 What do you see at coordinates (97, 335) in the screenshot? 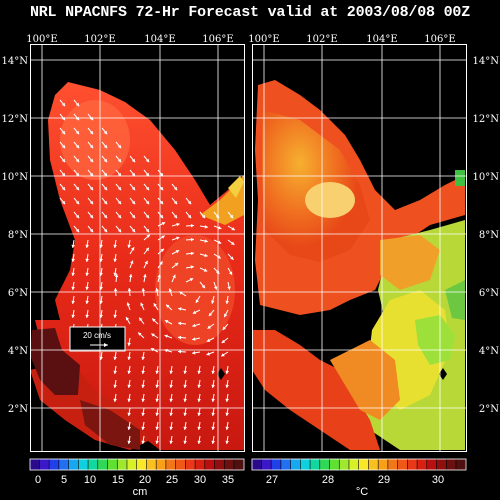
I see `scale-label: 20 cm/s` at bounding box center [97, 335].